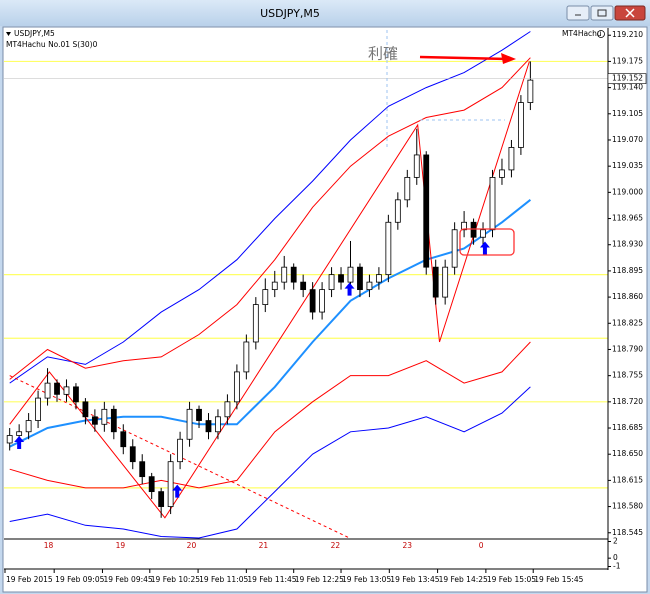 This screenshot has height=594, width=650. What do you see at coordinates (627, 322) in the screenshot?
I see `y-tick-label: 118.825` at bounding box center [627, 322].